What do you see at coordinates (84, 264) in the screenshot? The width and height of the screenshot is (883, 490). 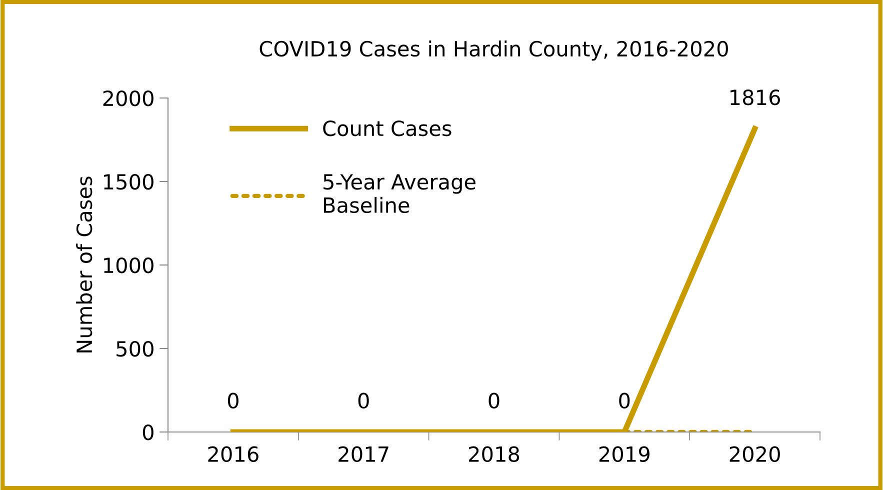 I see `y-axis-title: Number of Cases` at bounding box center [84, 264].